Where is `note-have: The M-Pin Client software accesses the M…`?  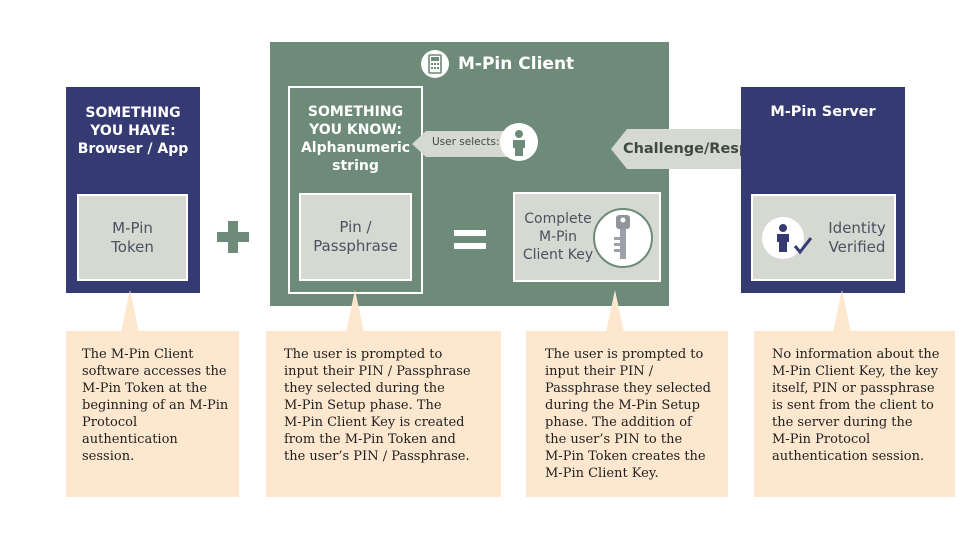
note-have: The M-Pin Client software accesses the M… is located at coordinates (152, 414).